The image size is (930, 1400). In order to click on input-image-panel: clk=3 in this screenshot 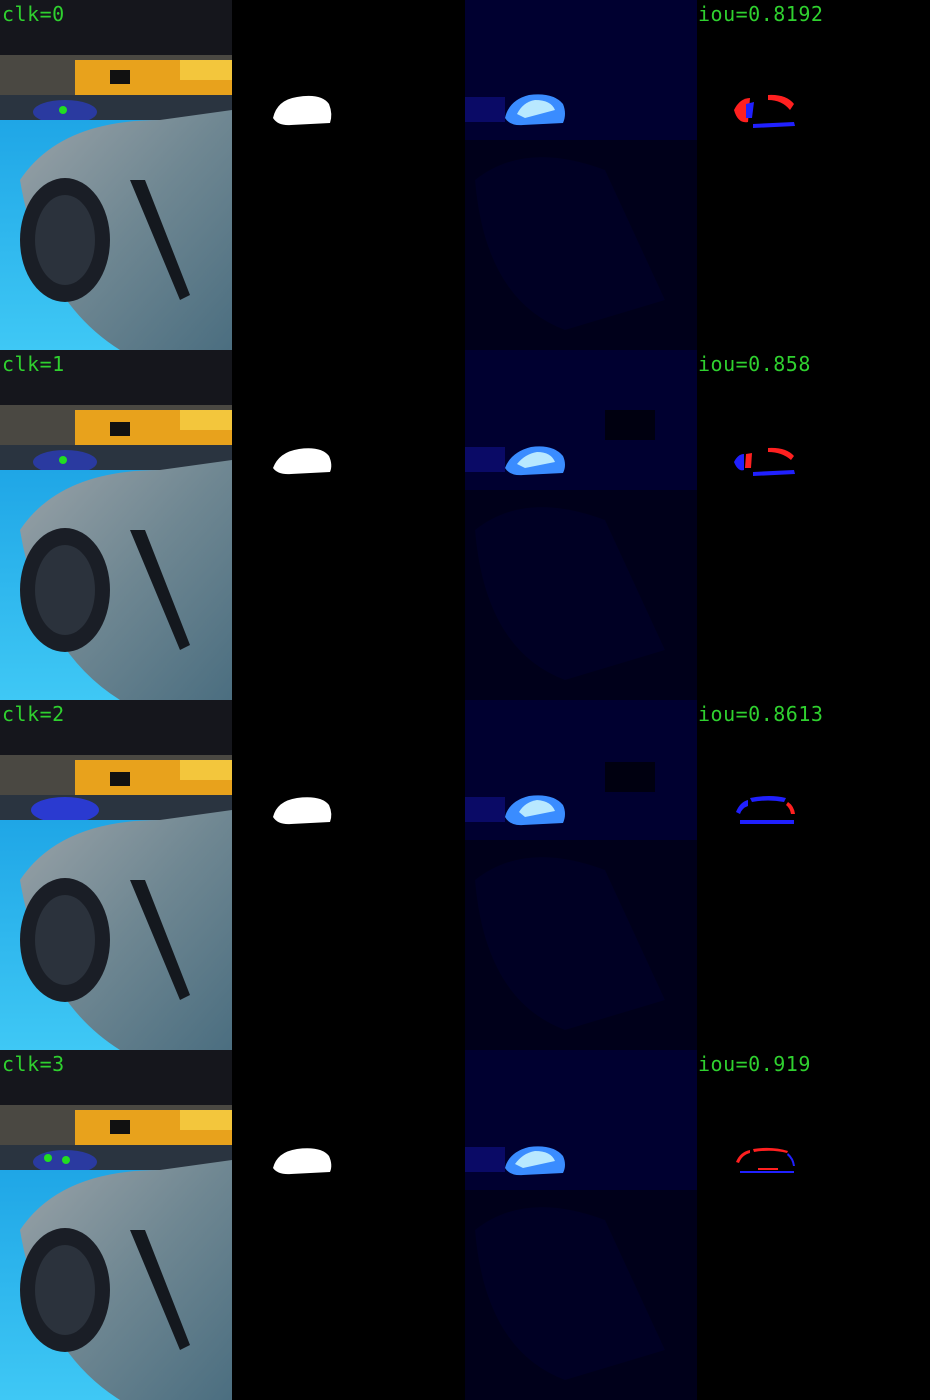, I will do `click(116, 1225)`.